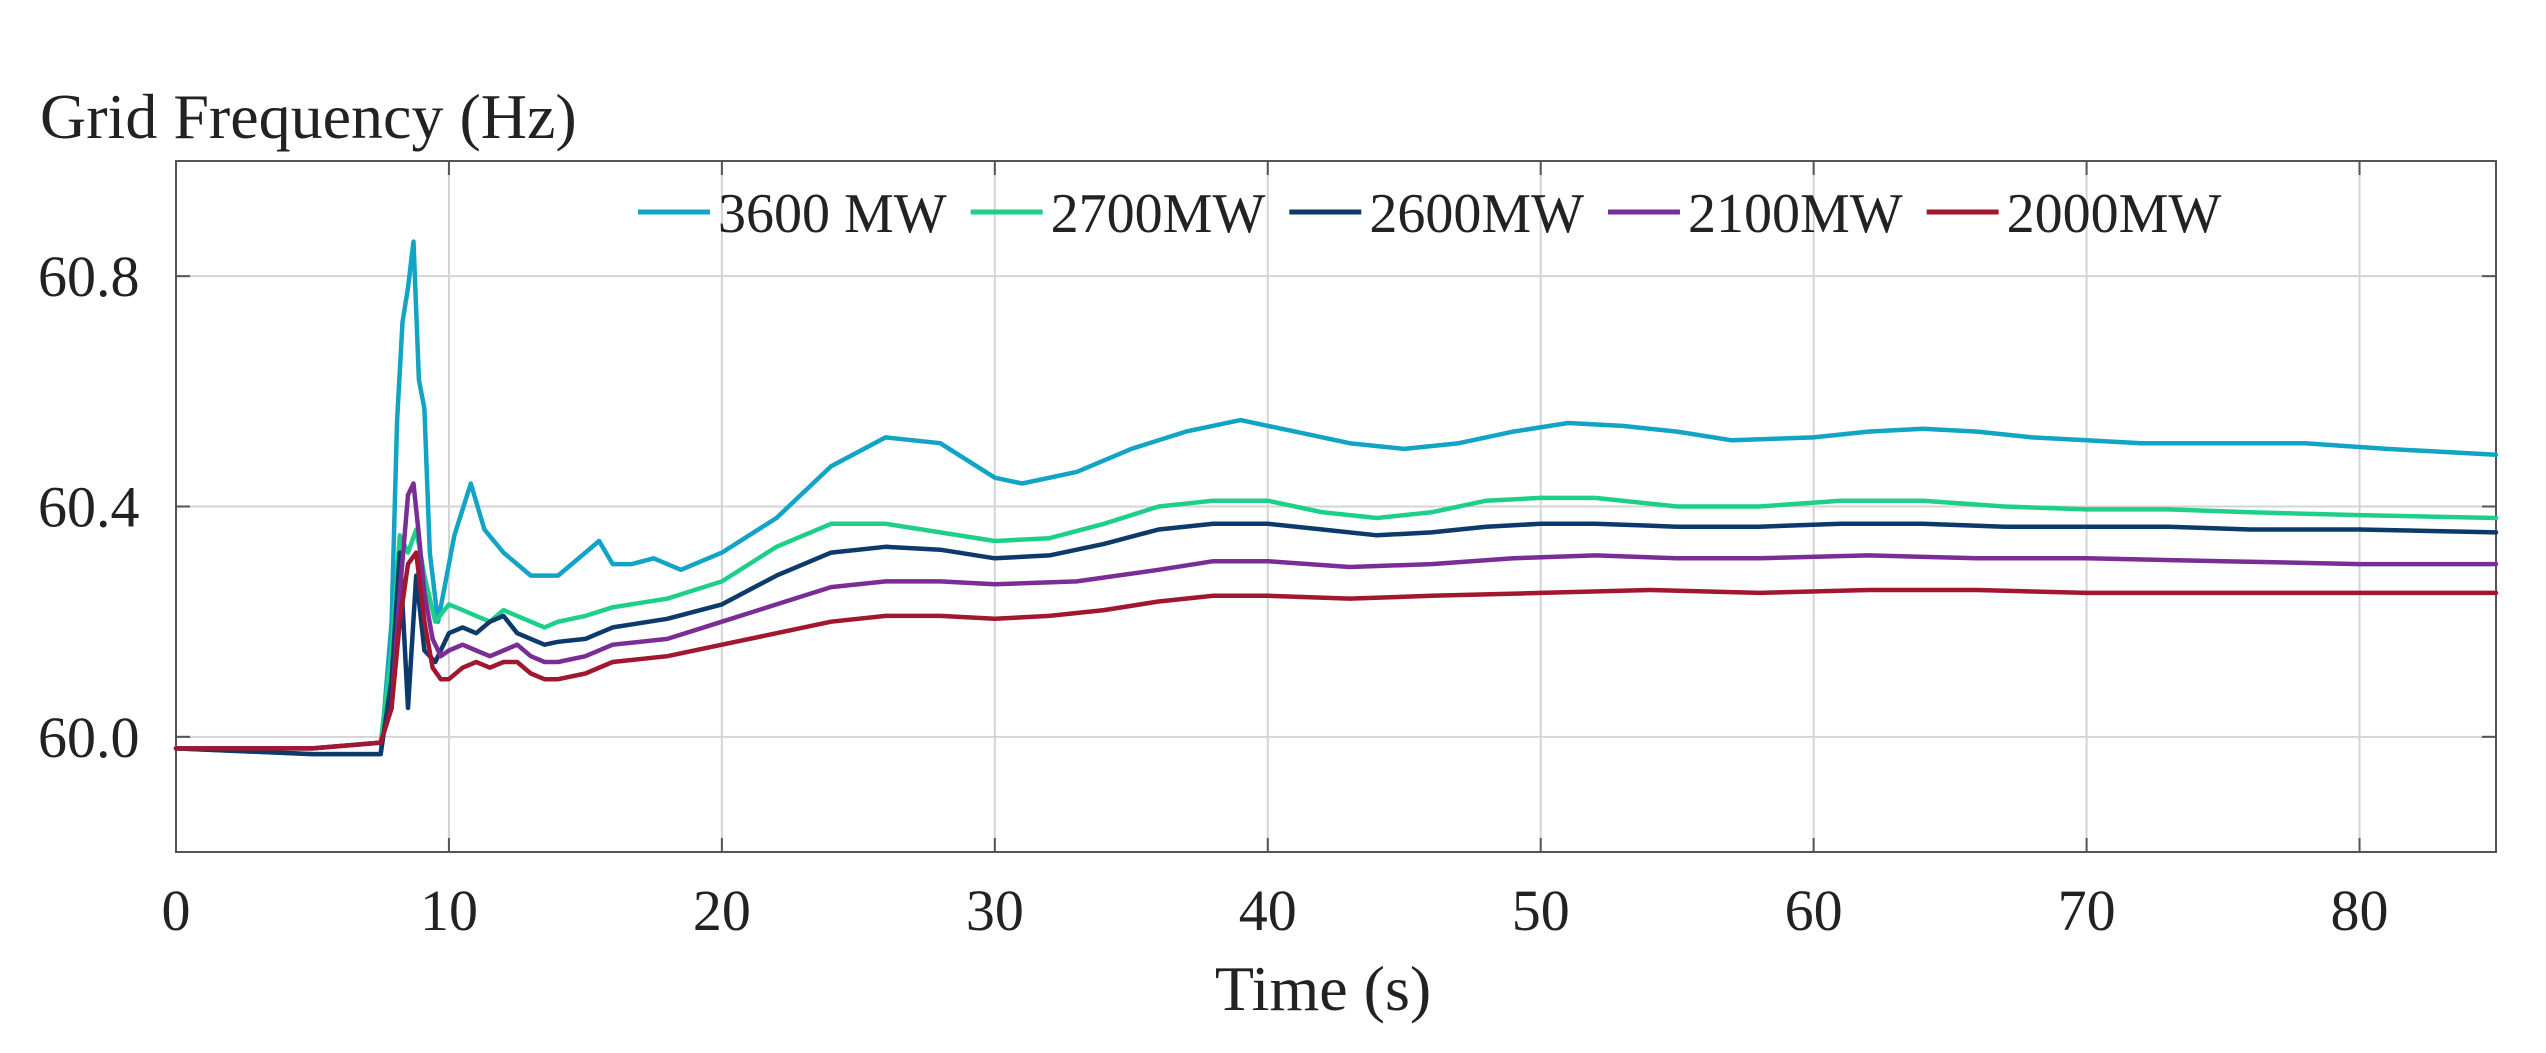 This screenshot has width=2546, height=1053. Describe the element at coordinates (1476, 214) in the screenshot. I see `legend-label: 2600MW` at that location.